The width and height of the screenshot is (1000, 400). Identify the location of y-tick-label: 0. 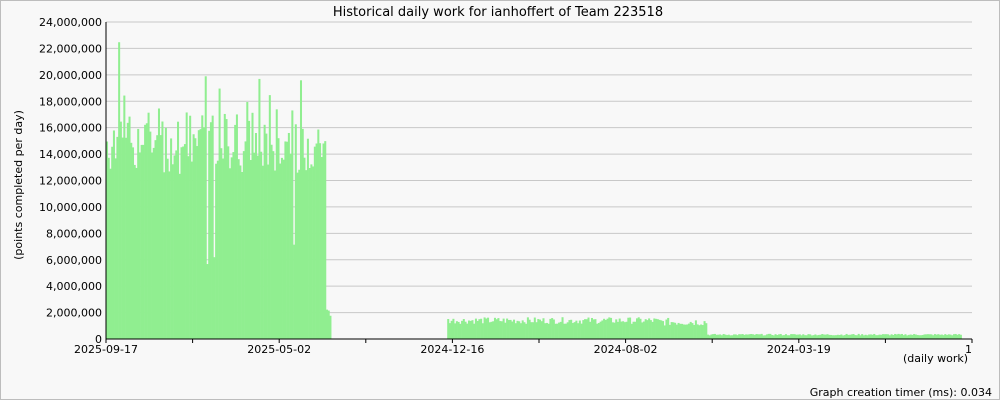
(98, 339).